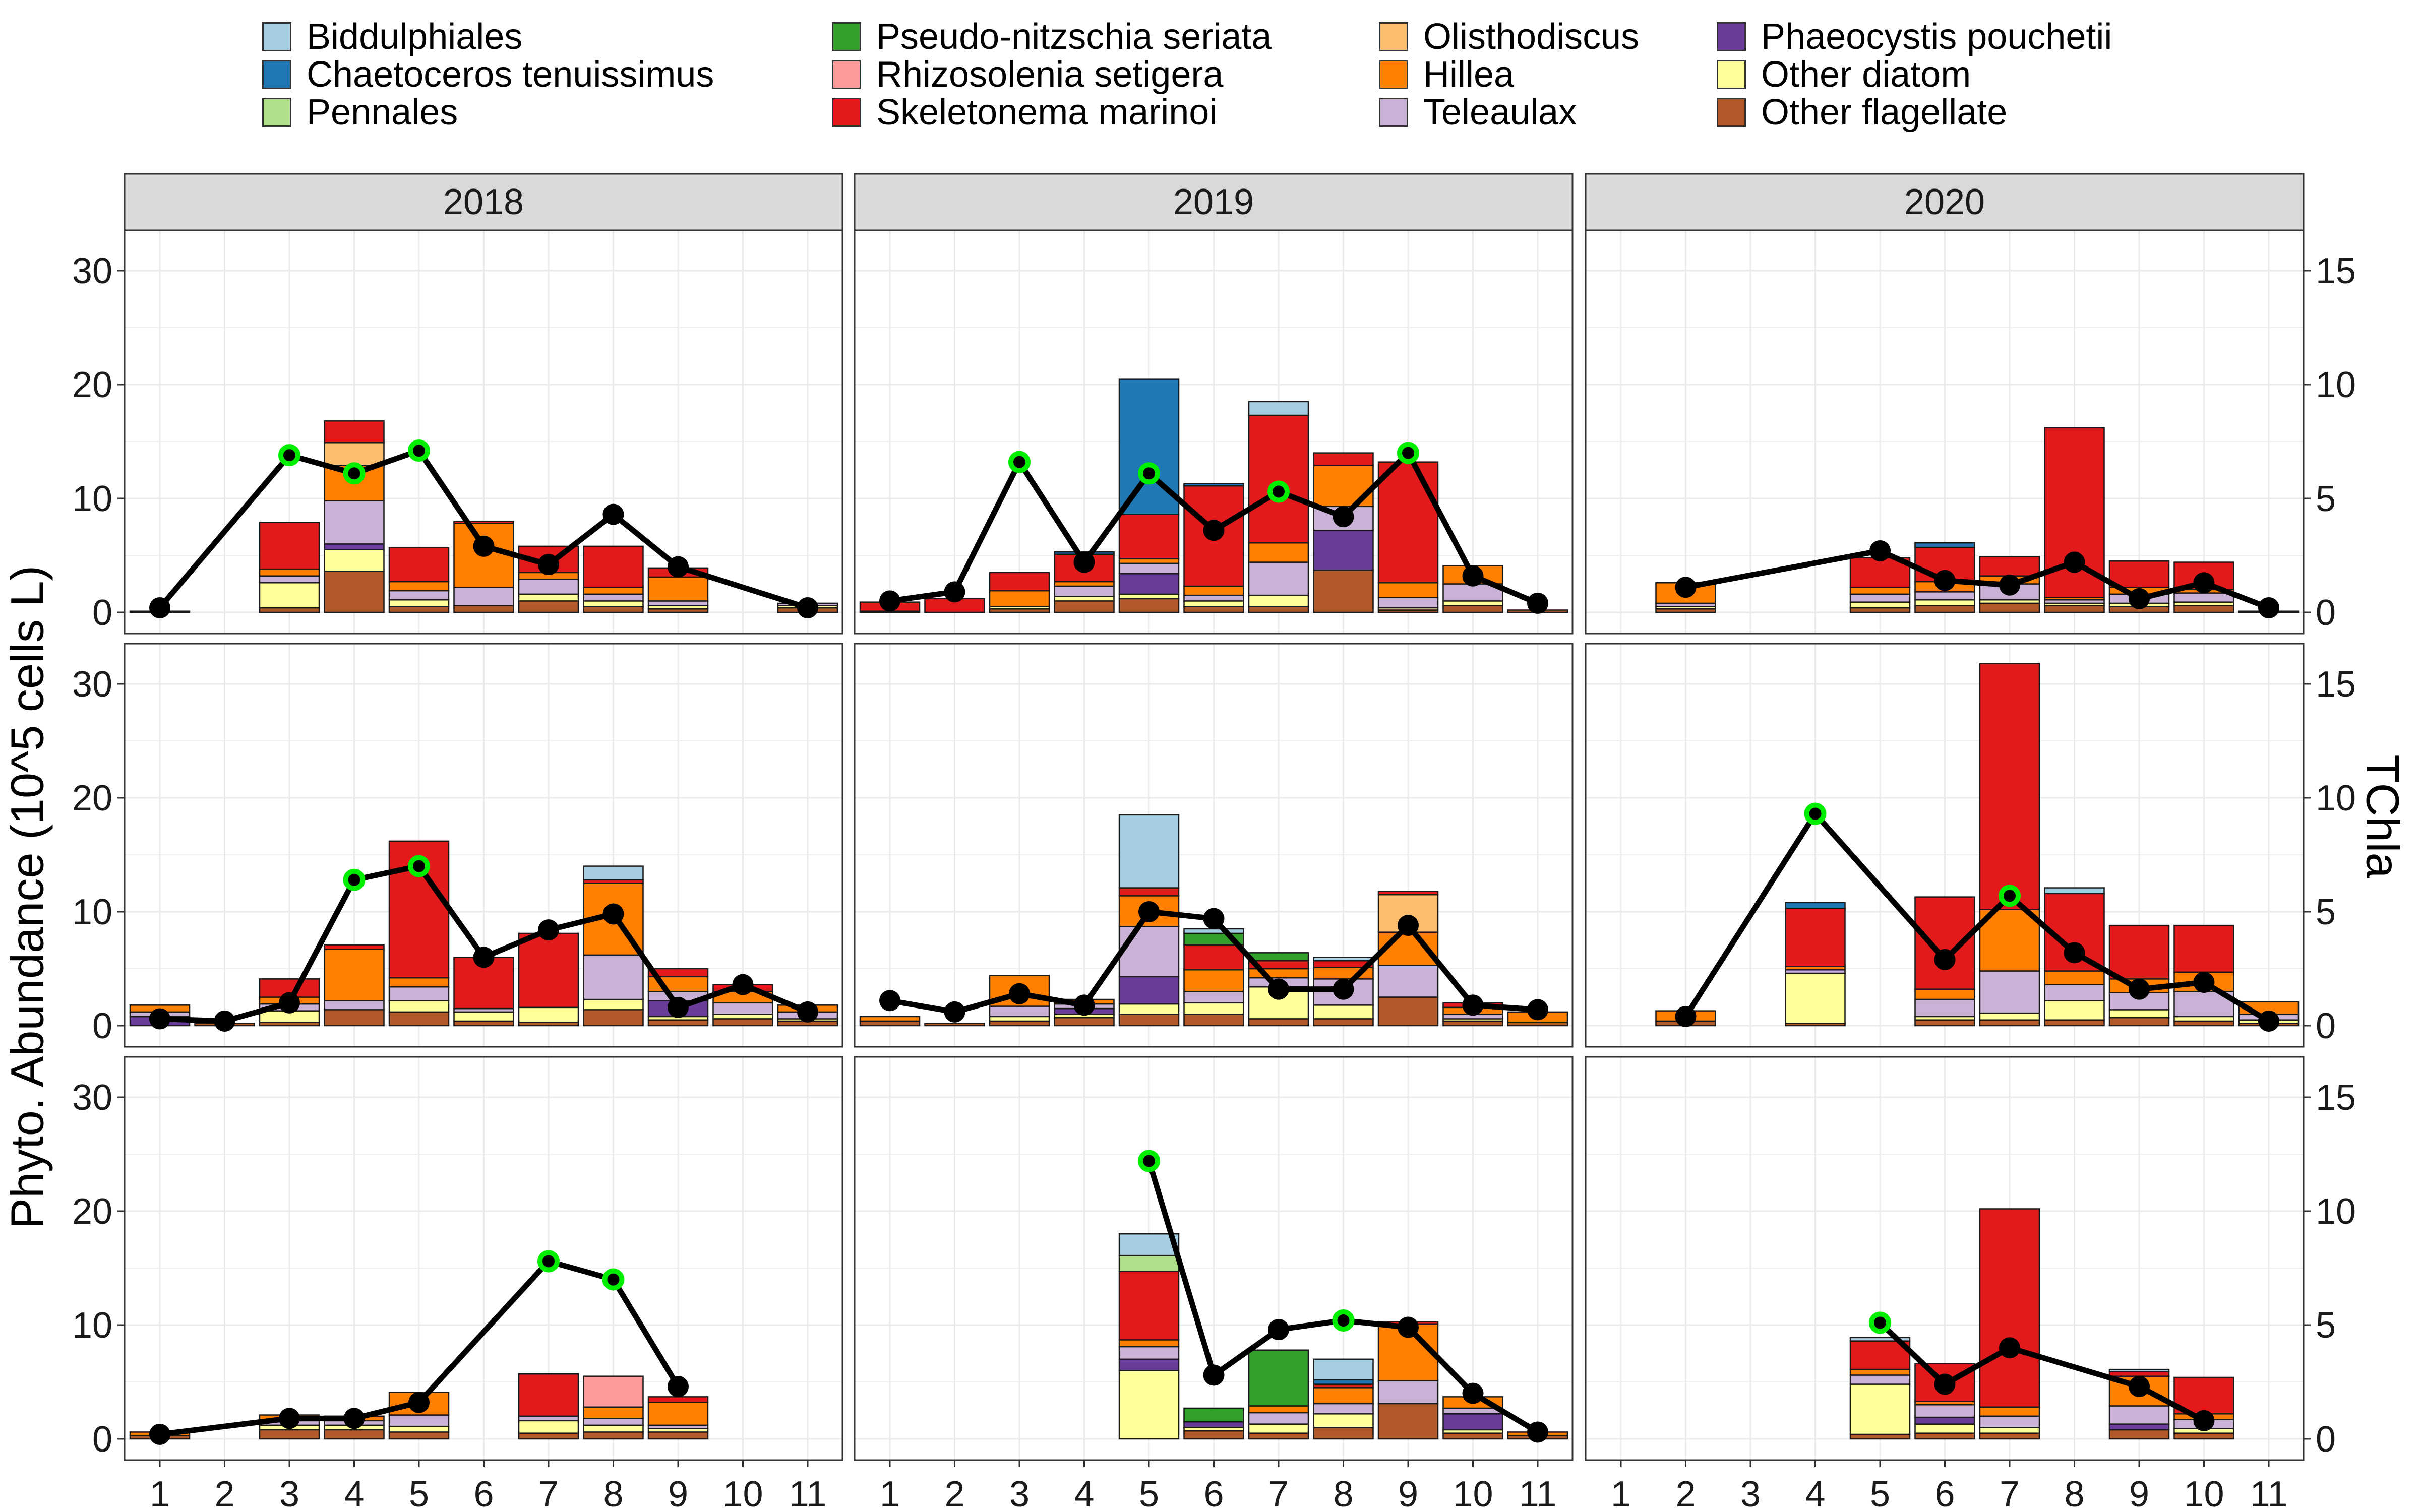  I want to click on y-axis-left-tick-label: 0, so click(102, 1439).